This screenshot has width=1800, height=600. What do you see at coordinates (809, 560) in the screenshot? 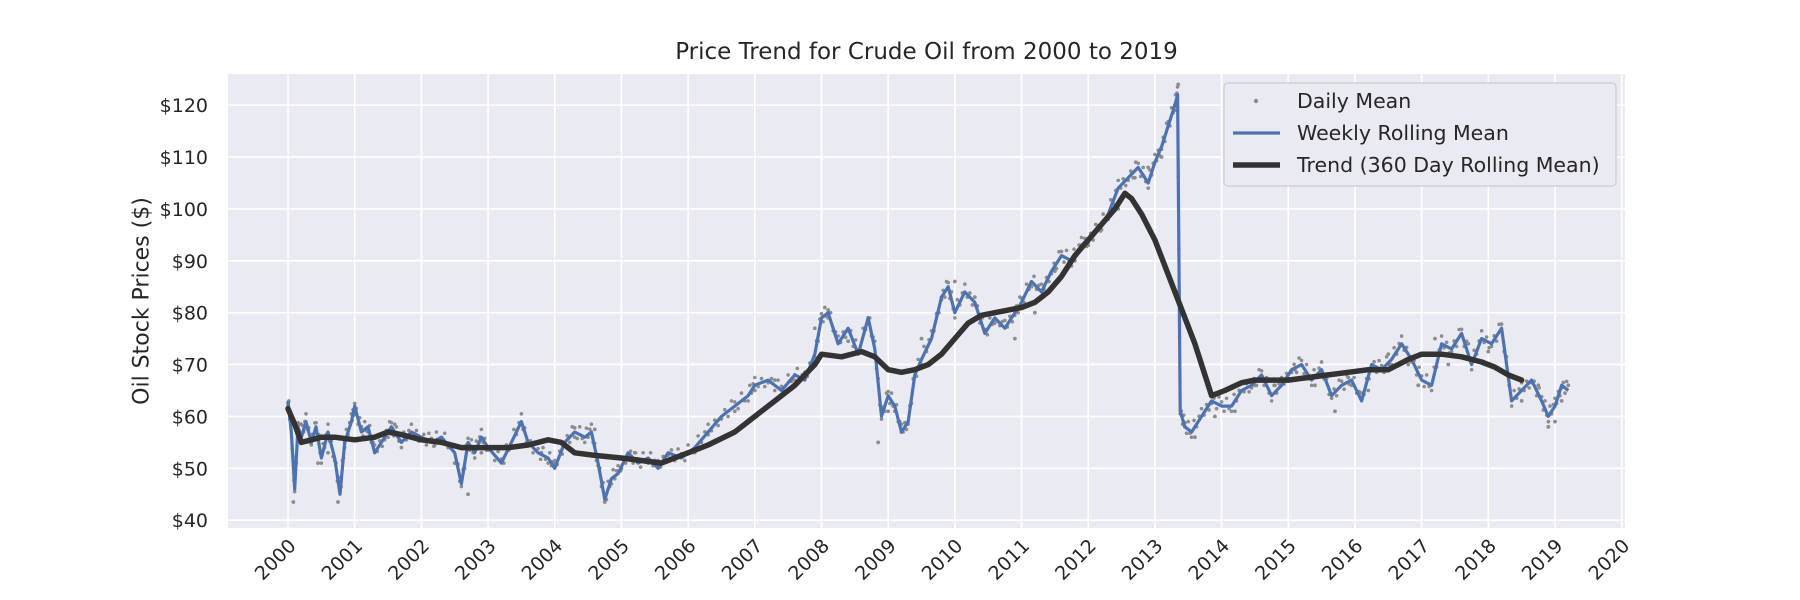
I see `x-tick-label: 2008` at bounding box center [809, 560].